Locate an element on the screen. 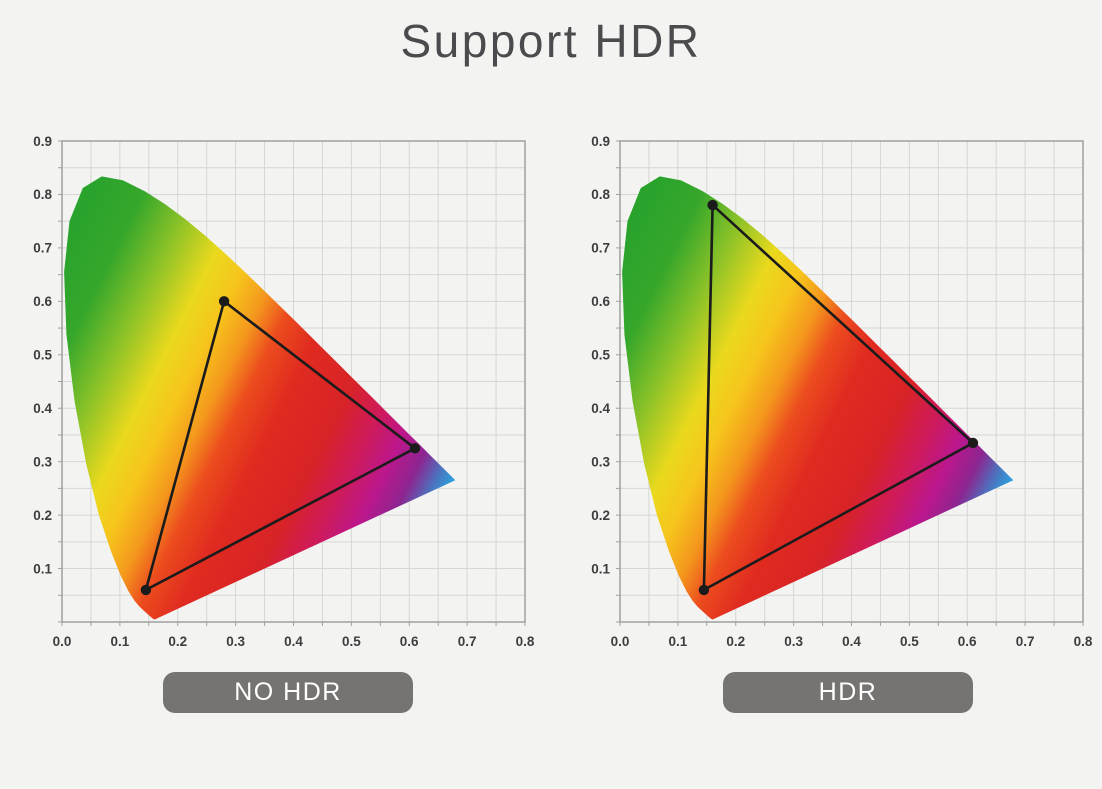  page-title: Support HDR is located at coordinates (551, 41).